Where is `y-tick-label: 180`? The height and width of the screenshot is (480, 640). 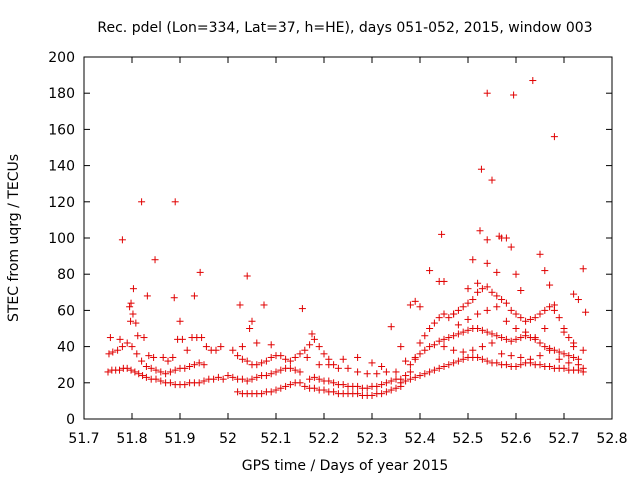 y-tick-label: 180 is located at coordinates (61, 94).